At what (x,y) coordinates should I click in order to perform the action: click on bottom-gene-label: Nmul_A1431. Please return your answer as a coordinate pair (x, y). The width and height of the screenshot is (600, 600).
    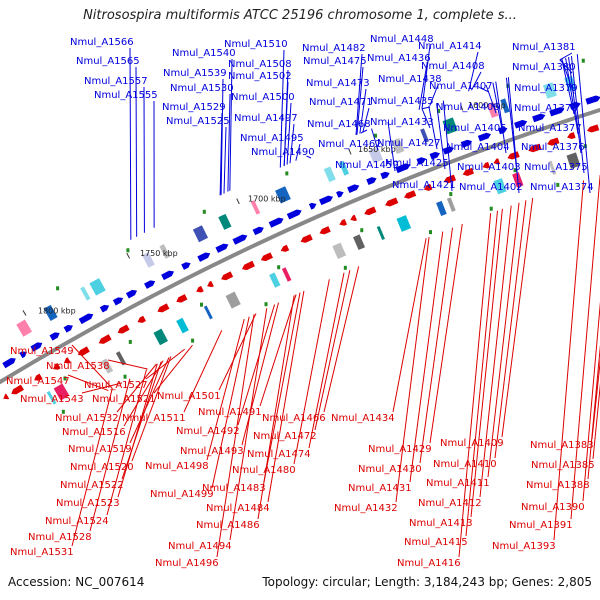
    Looking at the image, I should click on (380, 488).